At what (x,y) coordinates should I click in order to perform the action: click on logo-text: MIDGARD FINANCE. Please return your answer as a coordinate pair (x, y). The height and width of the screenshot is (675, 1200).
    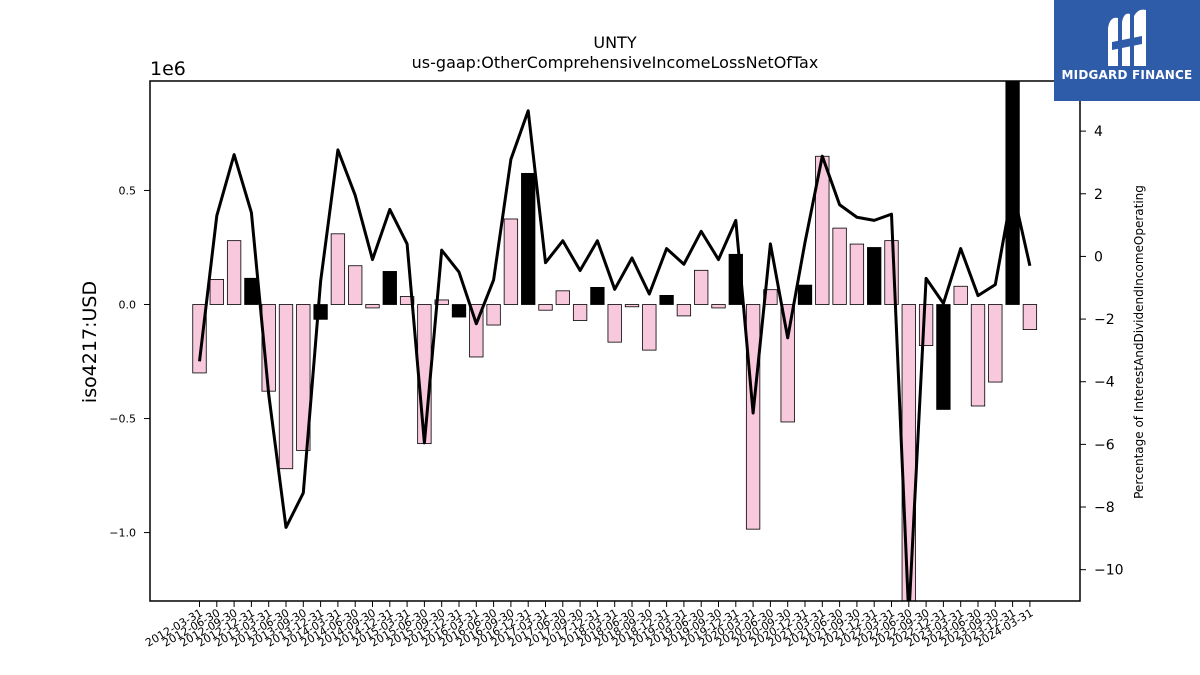
    Looking at the image, I should click on (1127, 75).